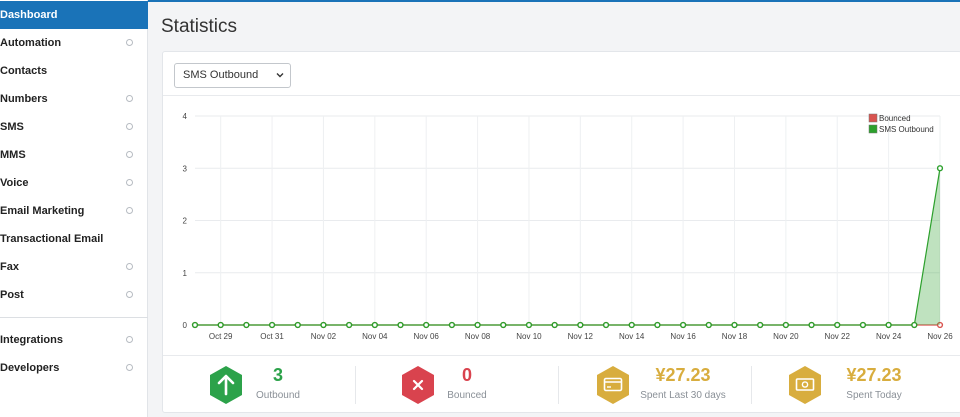  What do you see at coordinates (895, 118) in the screenshot?
I see `legend-label: Bounced` at bounding box center [895, 118].